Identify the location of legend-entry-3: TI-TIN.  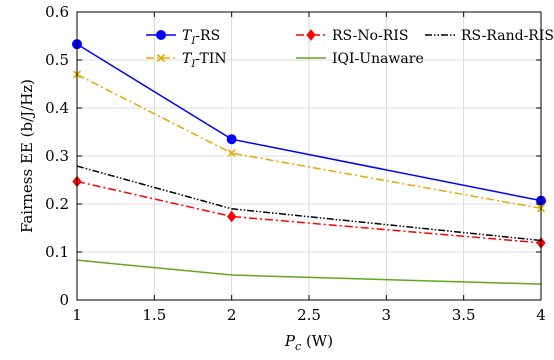
(186, 60).